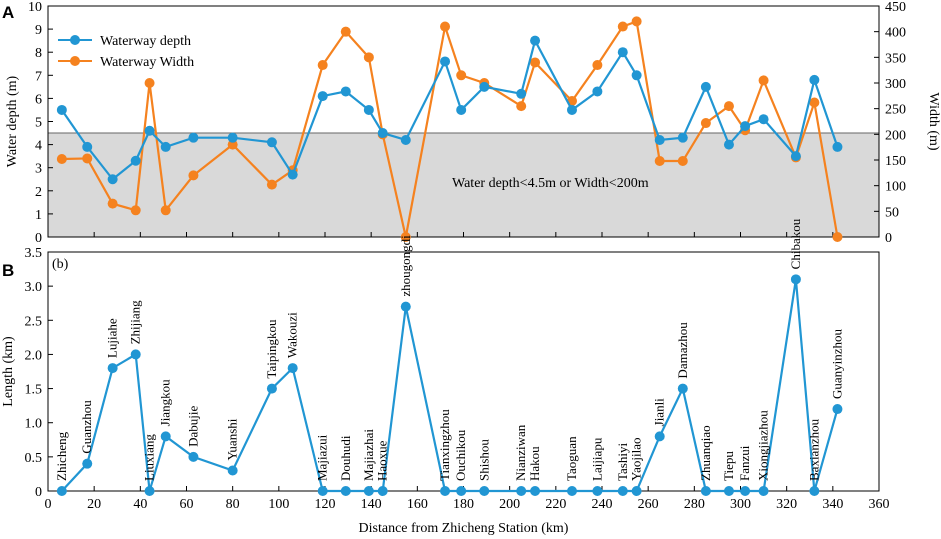  I want to click on station-label: Liuxiang, so click(149, 457).